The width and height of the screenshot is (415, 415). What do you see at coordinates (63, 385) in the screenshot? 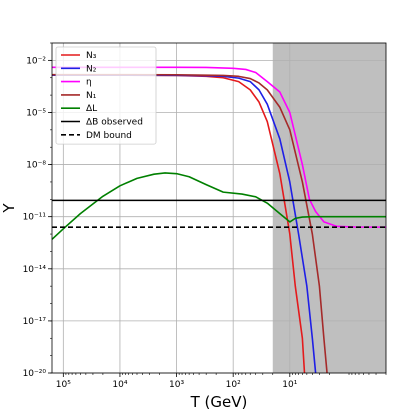
I see `x-tick-label: 10⁵` at bounding box center [63, 385].